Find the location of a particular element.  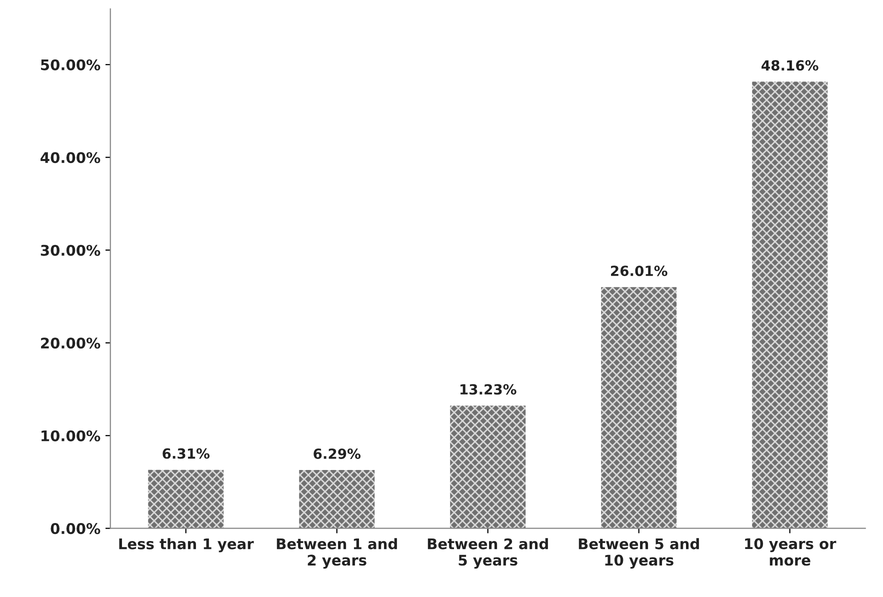

x-tick-label: Between 1 and 2 years is located at coordinates (336, 553).